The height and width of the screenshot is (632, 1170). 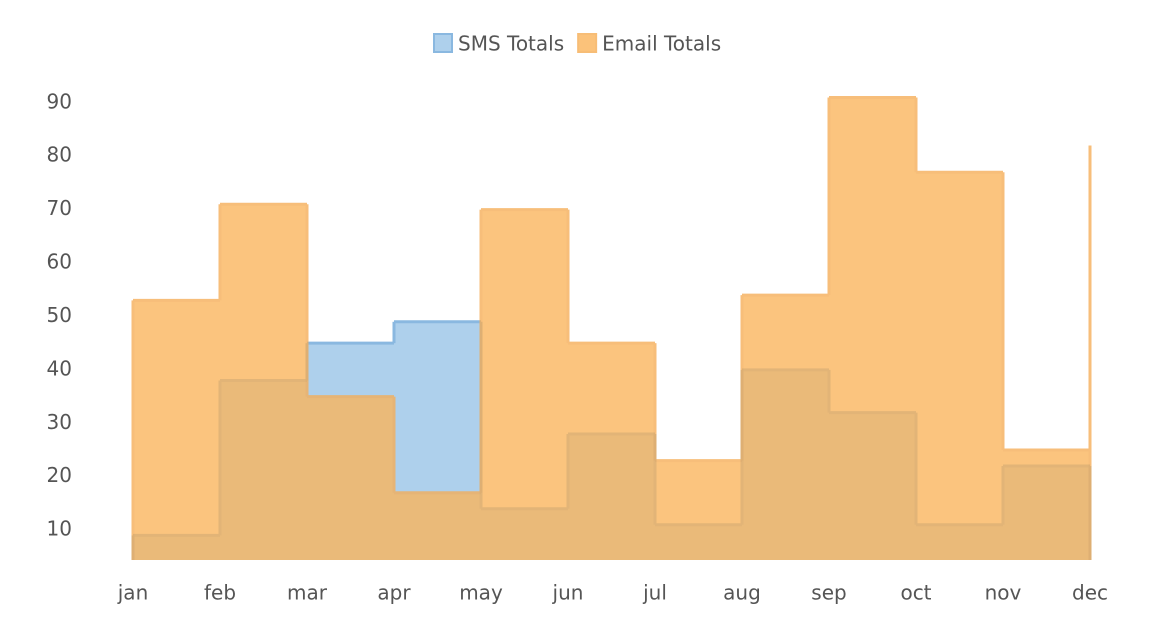 What do you see at coordinates (1090, 593) in the screenshot?
I see `x-tick-label: dec` at bounding box center [1090, 593].